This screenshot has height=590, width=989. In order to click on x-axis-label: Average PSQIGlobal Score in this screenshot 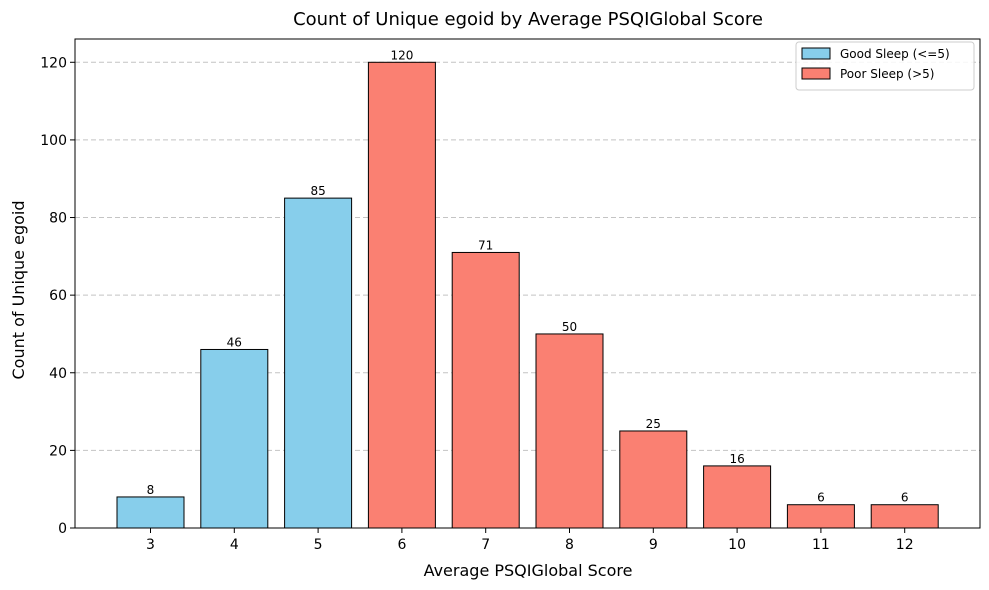, I will do `click(528, 570)`.